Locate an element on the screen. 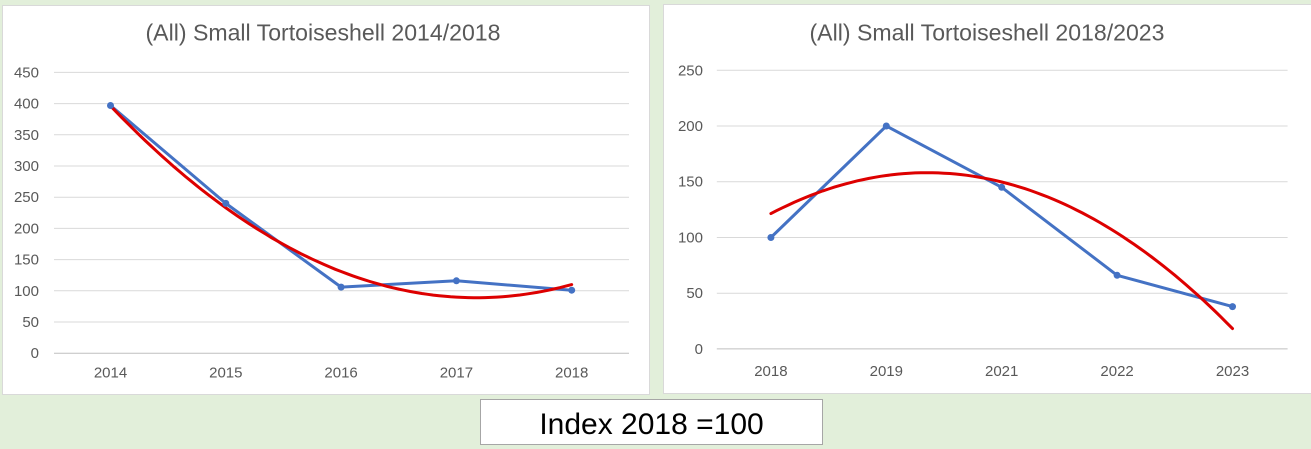 Image resolution: width=1311 pixels, height=449 pixels. svg-text: 2021 is located at coordinates (1001, 371).